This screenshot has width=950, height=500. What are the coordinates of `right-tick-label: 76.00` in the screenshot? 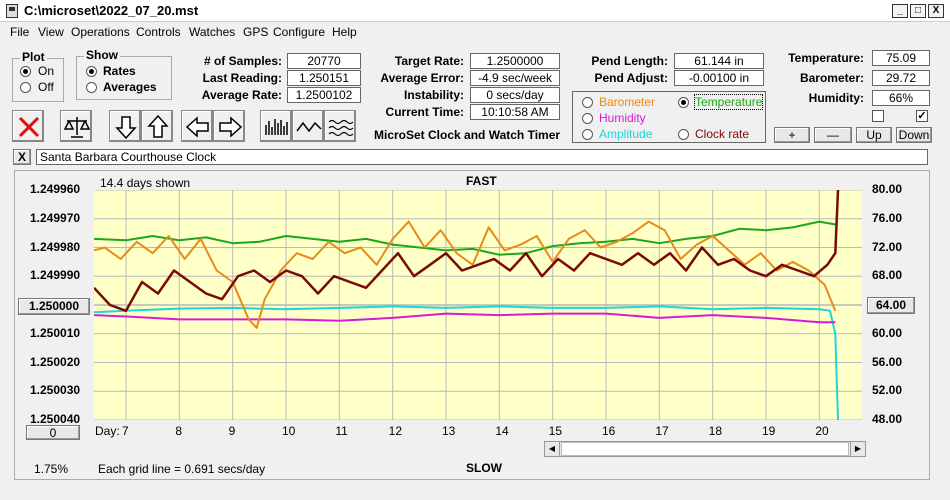 It's located at (887, 217).